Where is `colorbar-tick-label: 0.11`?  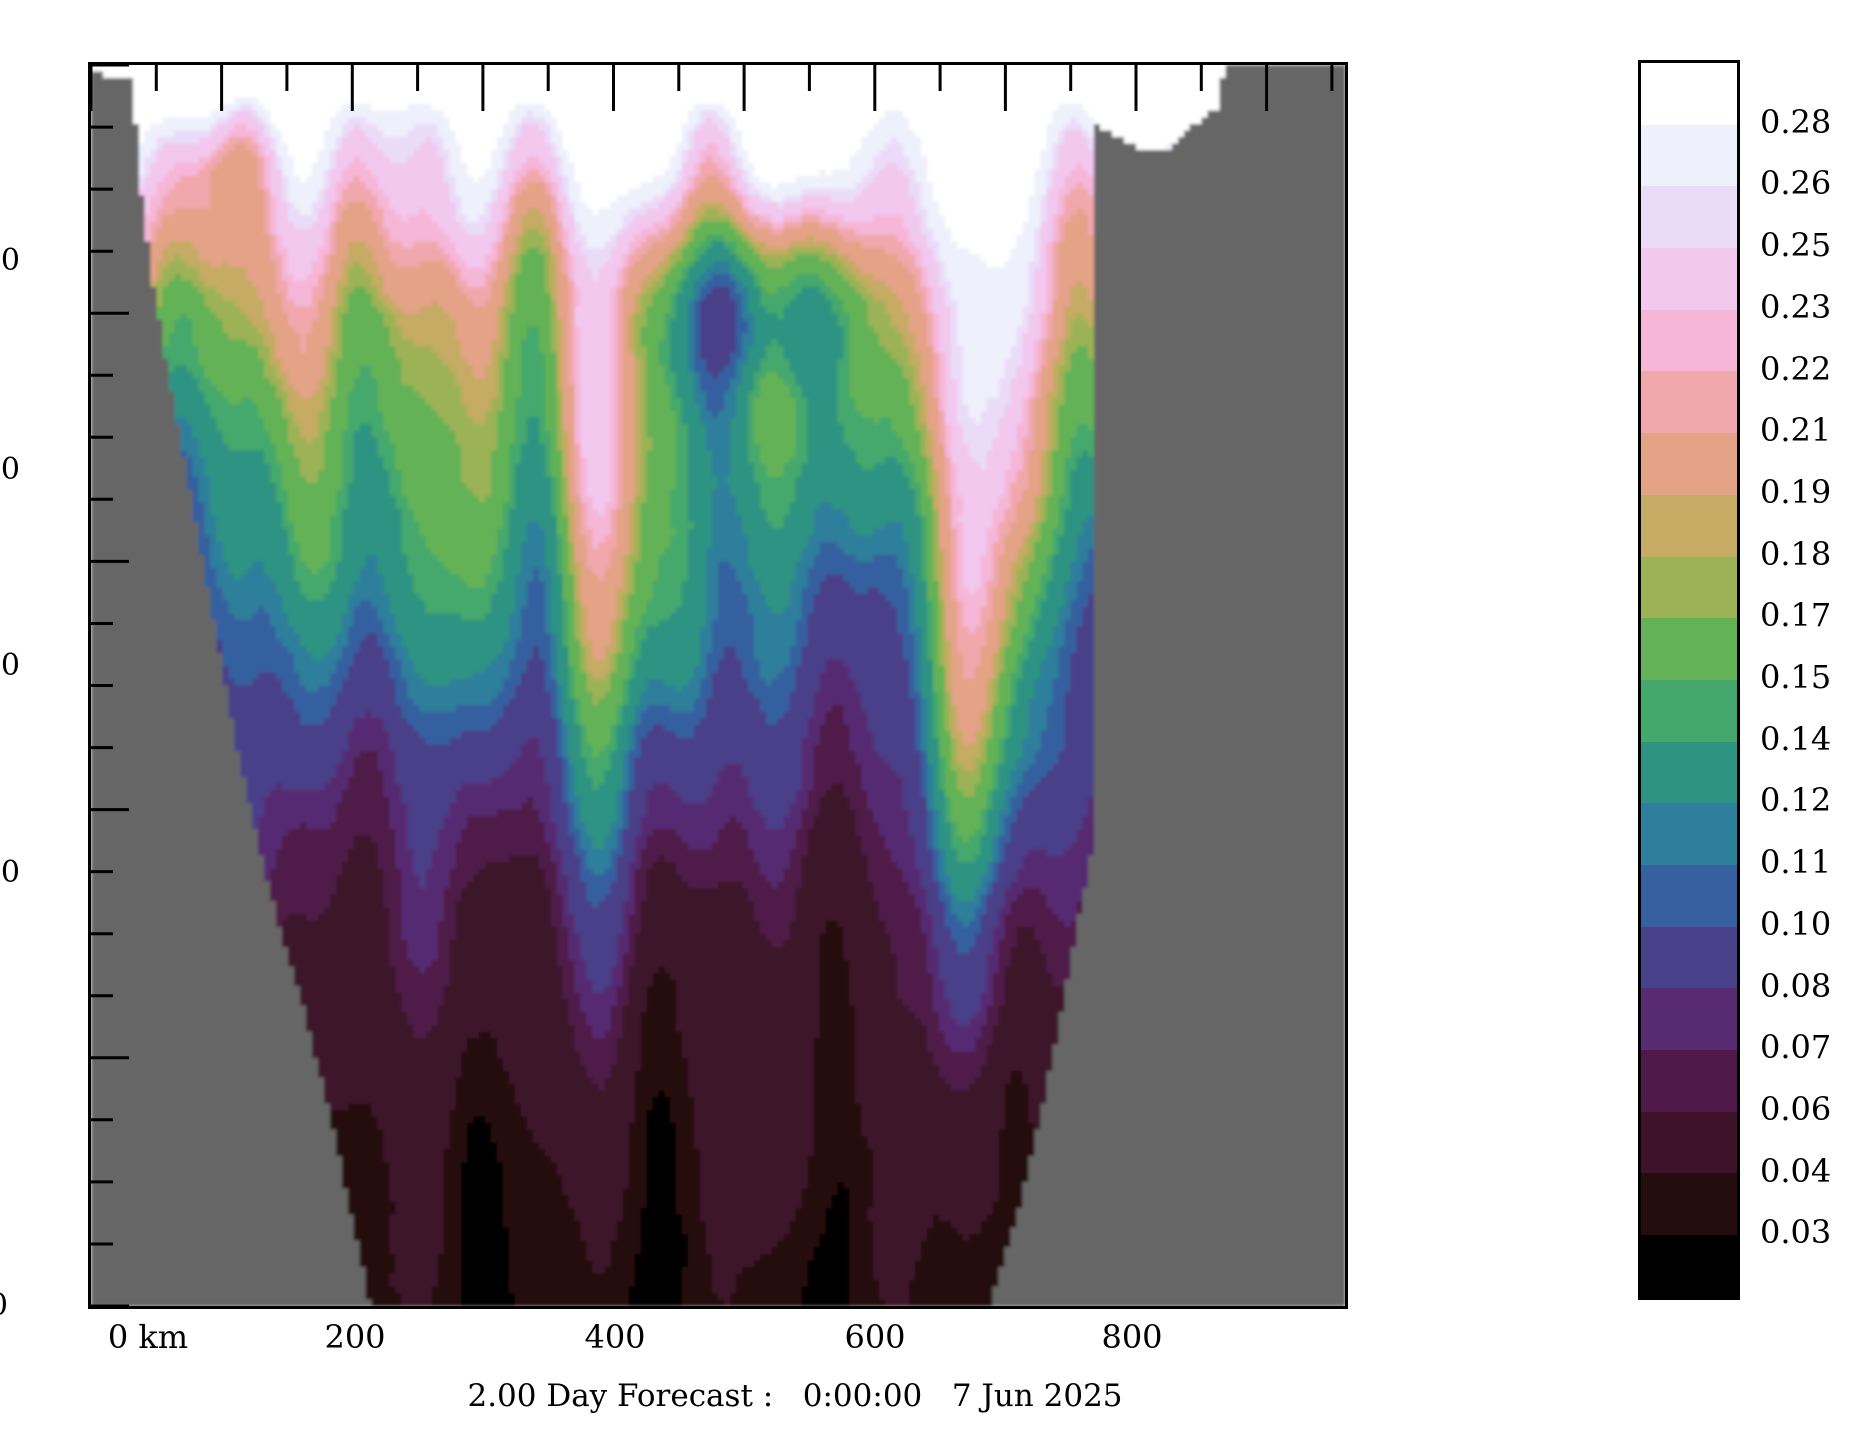 colorbar-tick-label: 0.11 is located at coordinates (1796, 862).